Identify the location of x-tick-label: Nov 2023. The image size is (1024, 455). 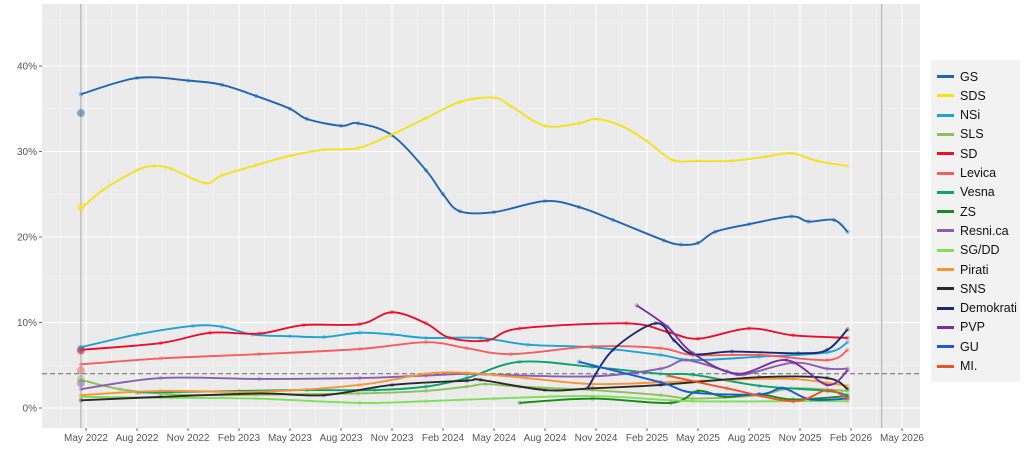
(392, 438).